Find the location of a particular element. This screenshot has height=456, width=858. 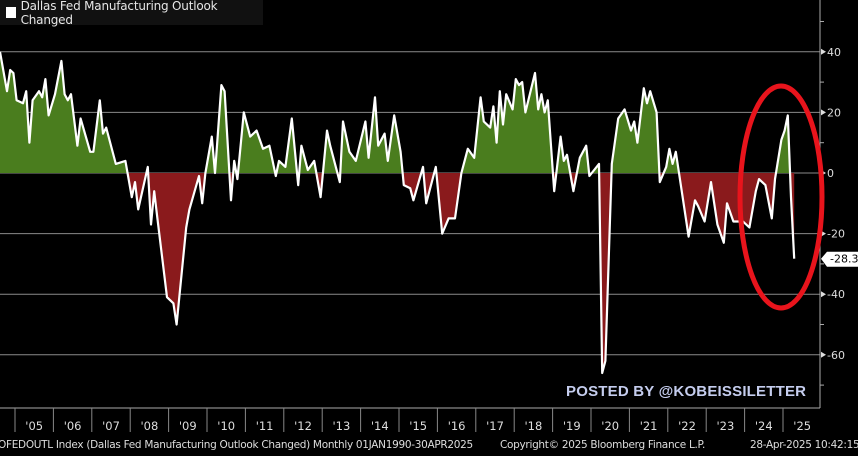

y-axis: 40 20 0 -20 -40 -60 is located at coordinates (832, 203).